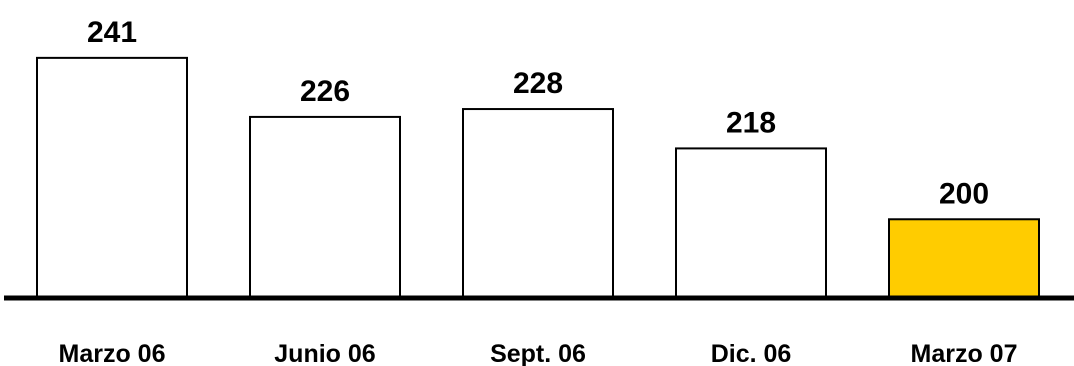 Image resolution: width=1074 pixels, height=366 pixels. Describe the element at coordinates (751, 122) in the screenshot. I see `data-label-3: 218` at that location.